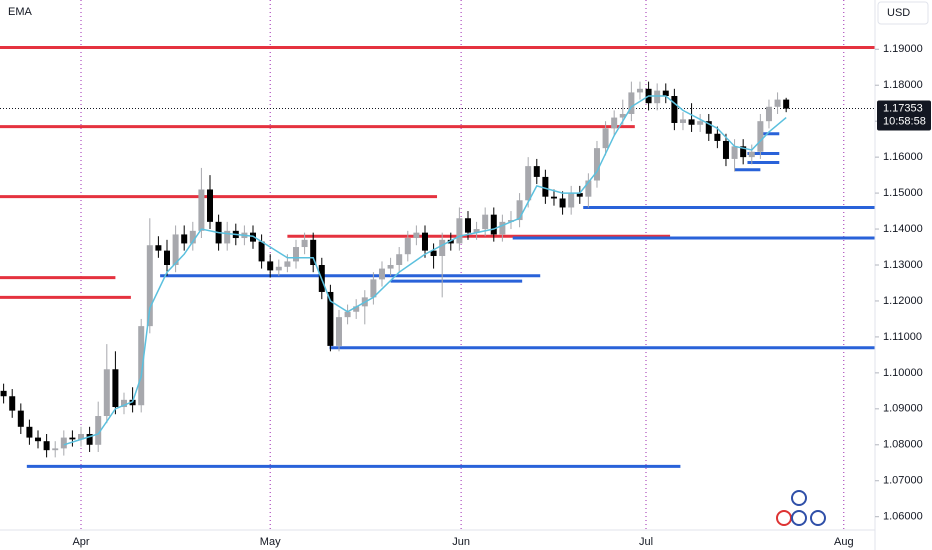  Describe the element at coordinates (903, 481) in the screenshot. I see `y-tick-label: 1.07000` at that location.